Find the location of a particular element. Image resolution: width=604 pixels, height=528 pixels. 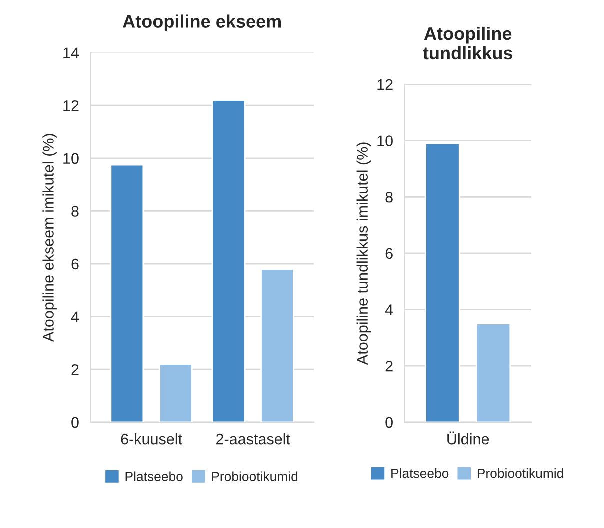

chart-title: Atoopiline ekseem is located at coordinates (202, 23).